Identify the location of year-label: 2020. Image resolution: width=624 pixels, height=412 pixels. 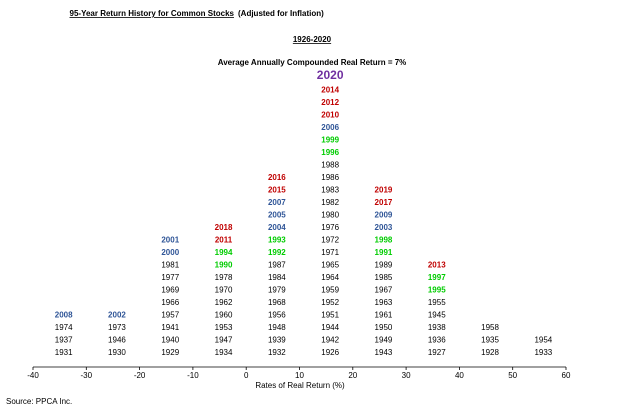
(330, 75).